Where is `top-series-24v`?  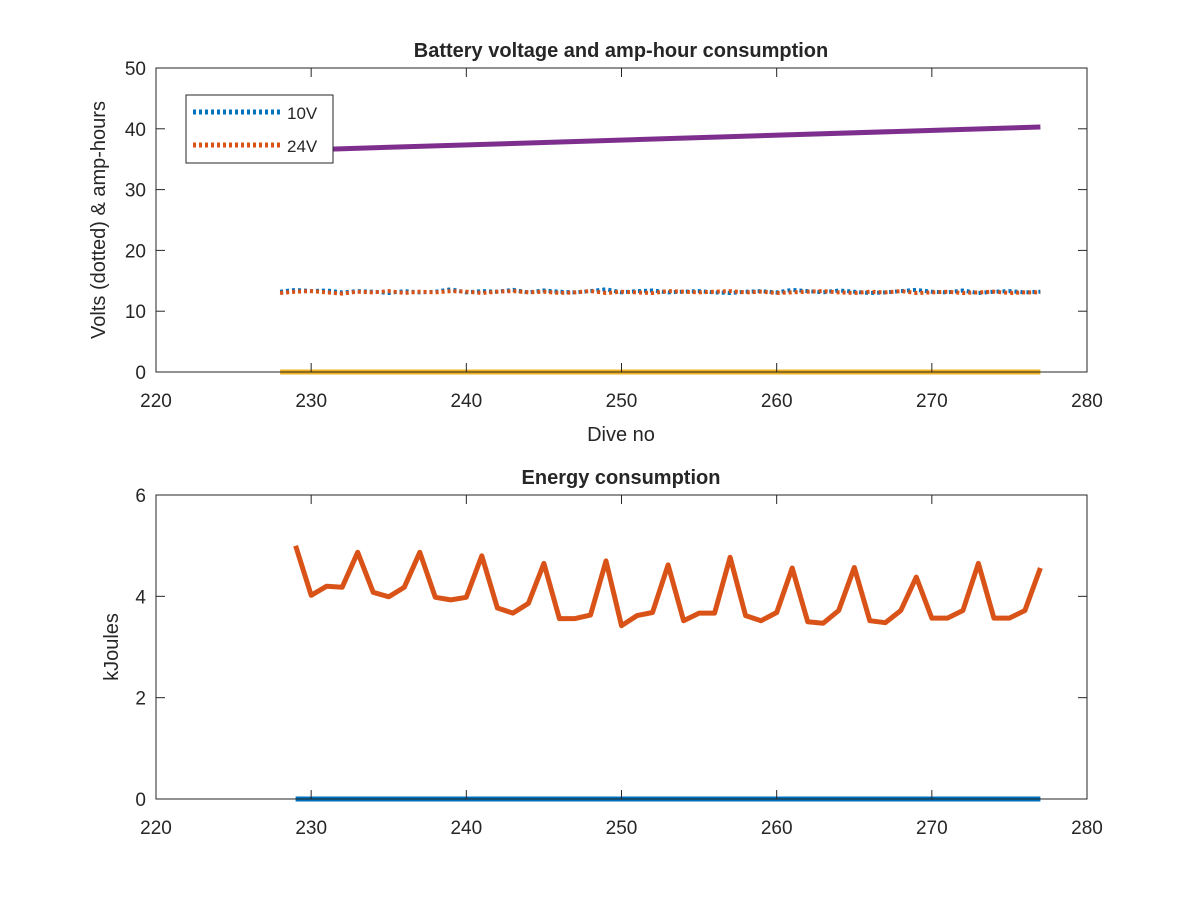
top-series-24v is located at coordinates (660, 292).